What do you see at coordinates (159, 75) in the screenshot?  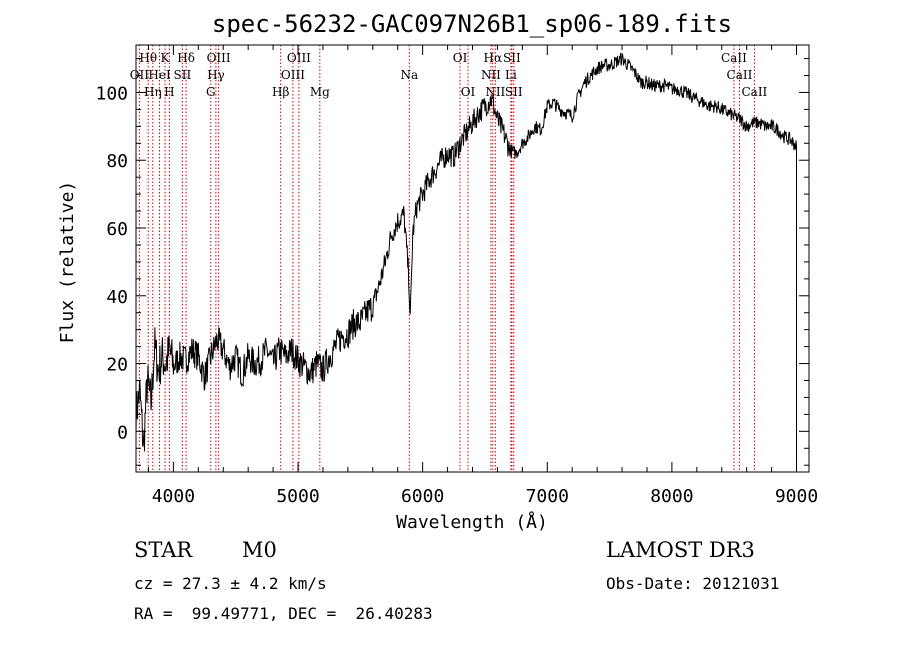 I see `line-label-3: HeI` at bounding box center [159, 75].